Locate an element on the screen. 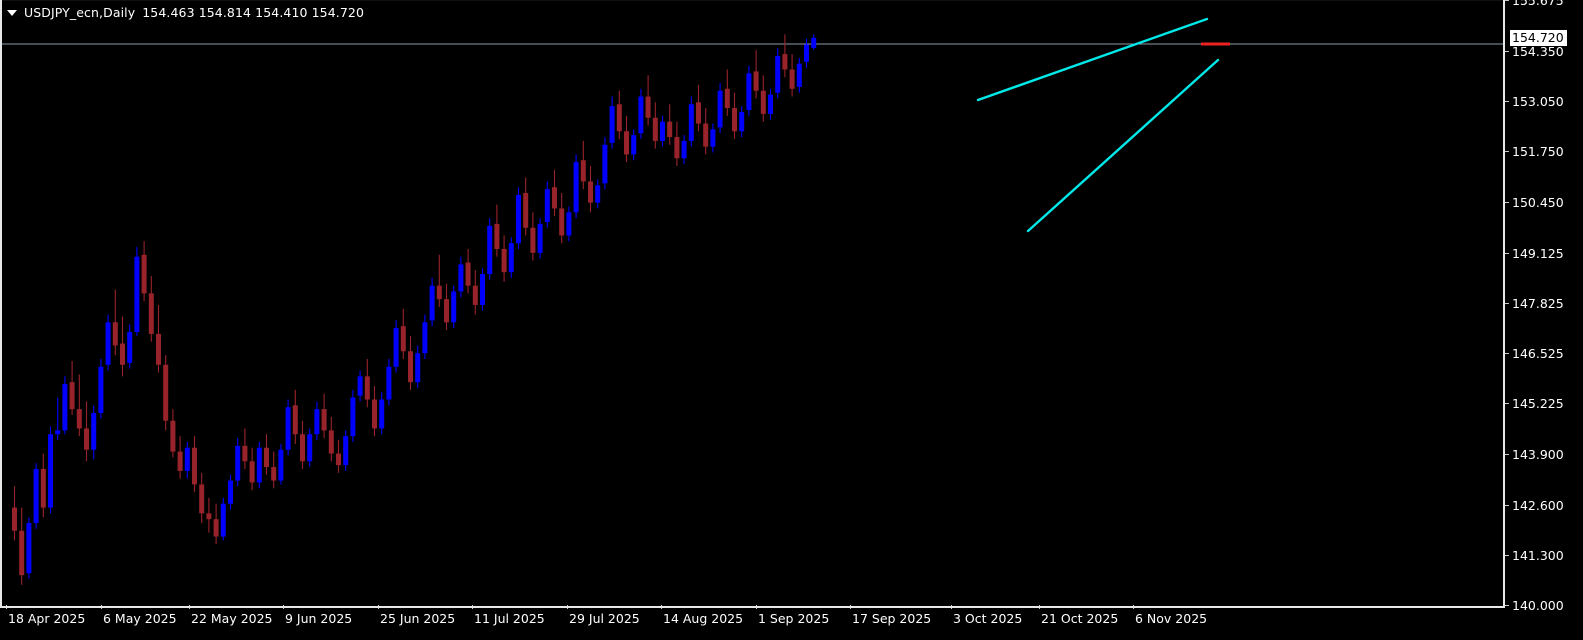 This screenshot has width=1583, height=640. date-tick-label: 17 Sep 2025 is located at coordinates (892, 618).